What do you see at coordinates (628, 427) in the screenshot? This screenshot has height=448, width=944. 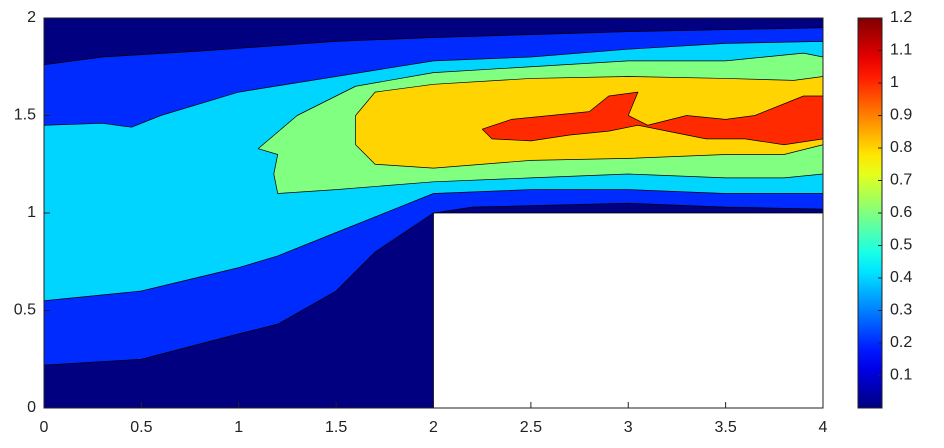 I see `x-tick-label: 3` at bounding box center [628, 427].